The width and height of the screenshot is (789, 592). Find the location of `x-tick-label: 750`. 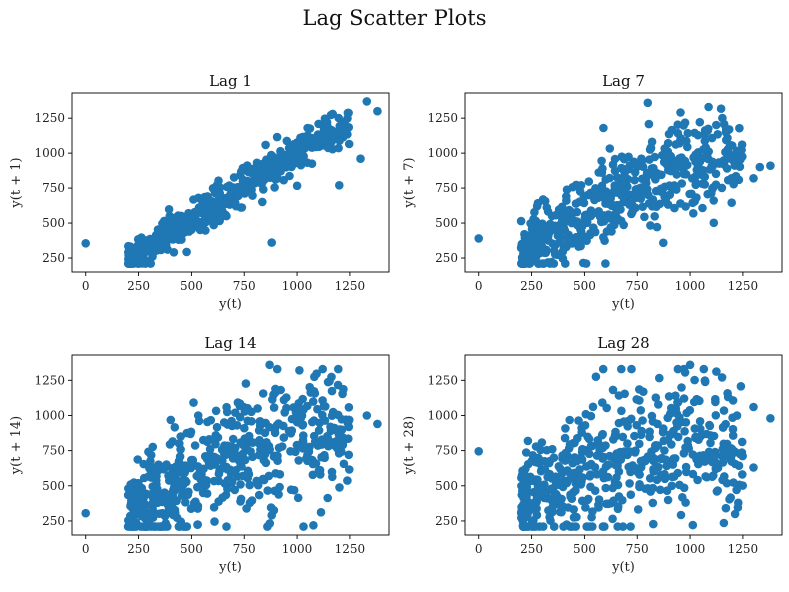

x-tick-label: 750 is located at coordinates (637, 549).